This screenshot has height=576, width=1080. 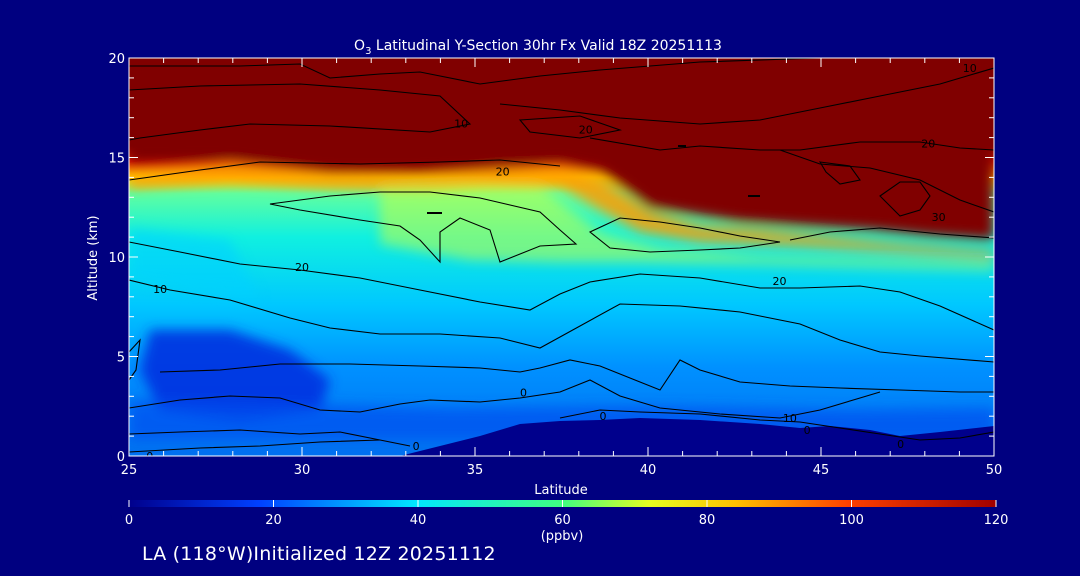 I want to click on colorbar-tick-label: 120, so click(x=996, y=520).